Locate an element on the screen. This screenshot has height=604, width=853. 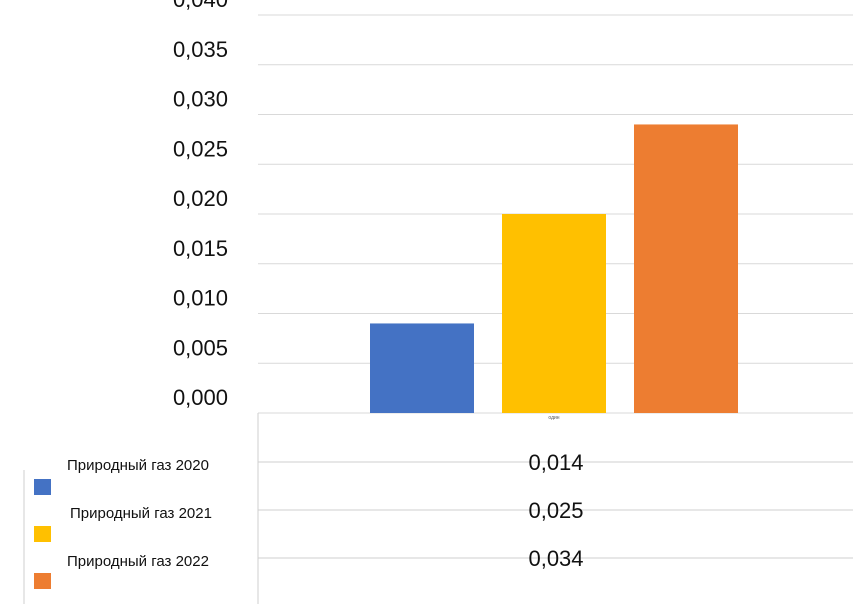
legend-entry-label: Природный газ 2021 is located at coordinates (141, 513).